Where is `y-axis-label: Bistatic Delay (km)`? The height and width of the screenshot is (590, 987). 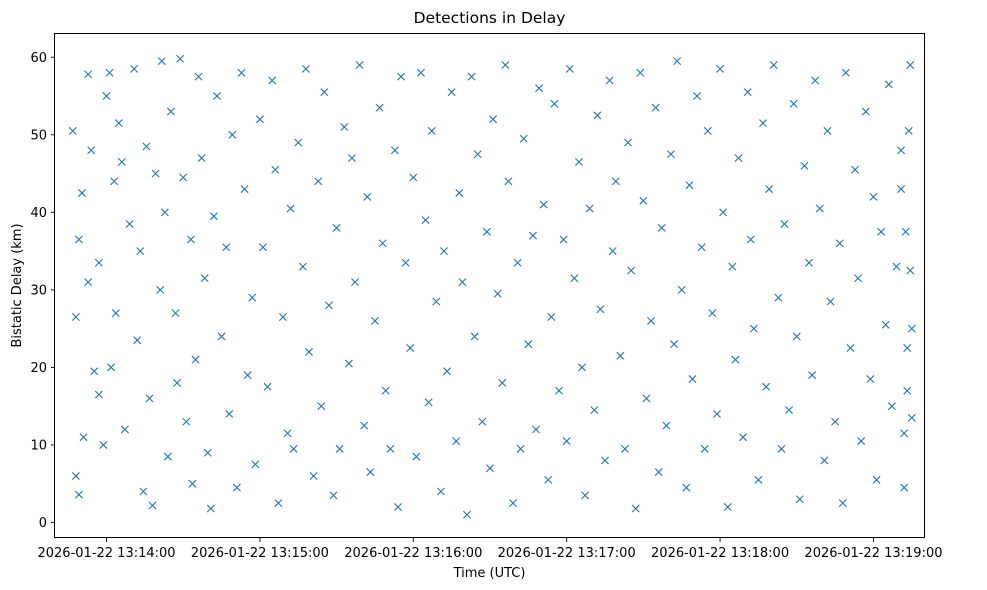
y-axis-label: Bistatic Delay (km) is located at coordinates (17, 285).